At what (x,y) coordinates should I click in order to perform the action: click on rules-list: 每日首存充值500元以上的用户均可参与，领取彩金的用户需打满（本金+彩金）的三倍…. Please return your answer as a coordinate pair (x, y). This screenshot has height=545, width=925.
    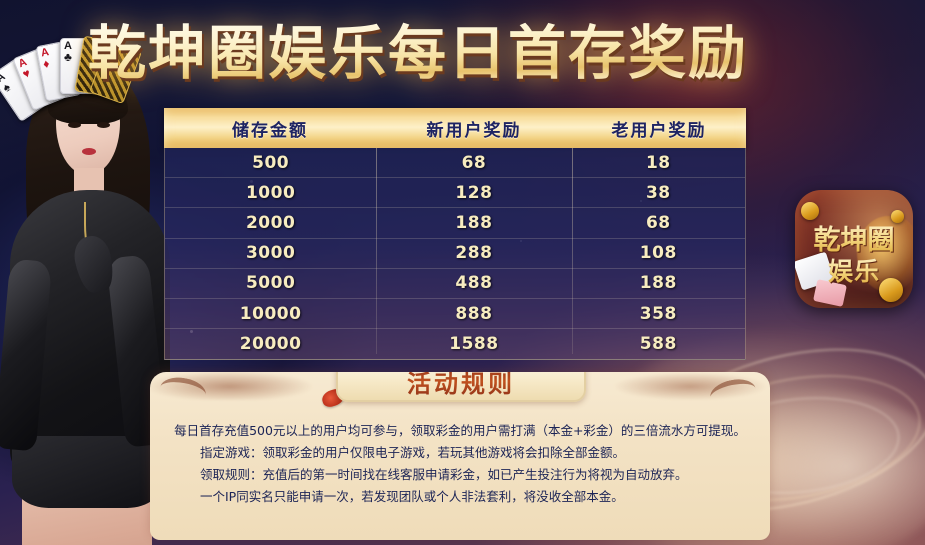
    Looking at the image, I should click on (460, 464).